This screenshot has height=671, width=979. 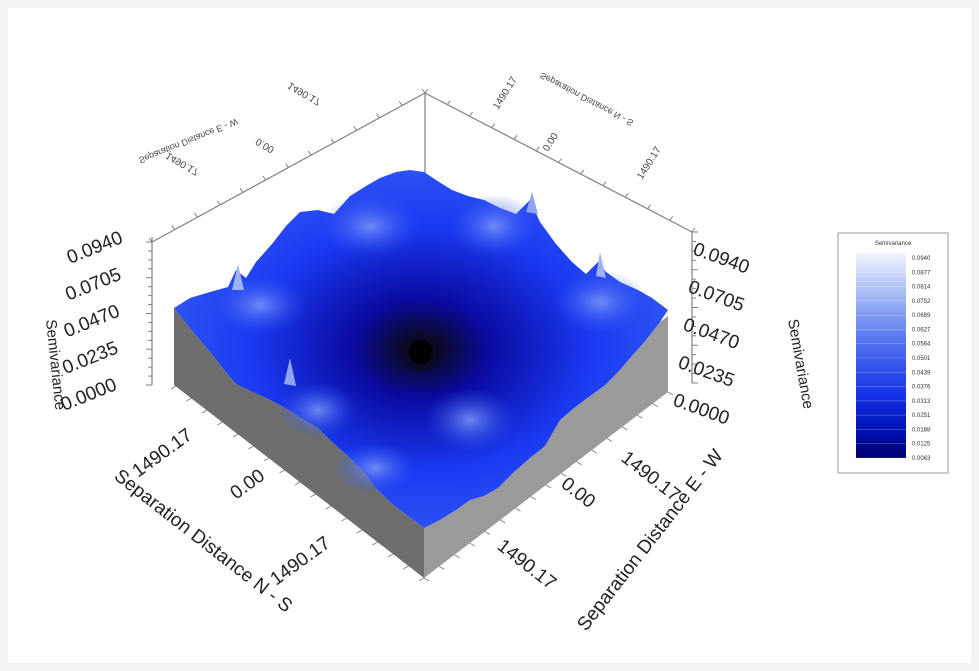 I want to click on z-tick-label-right: 0.0705, so click(x=716, y=297).